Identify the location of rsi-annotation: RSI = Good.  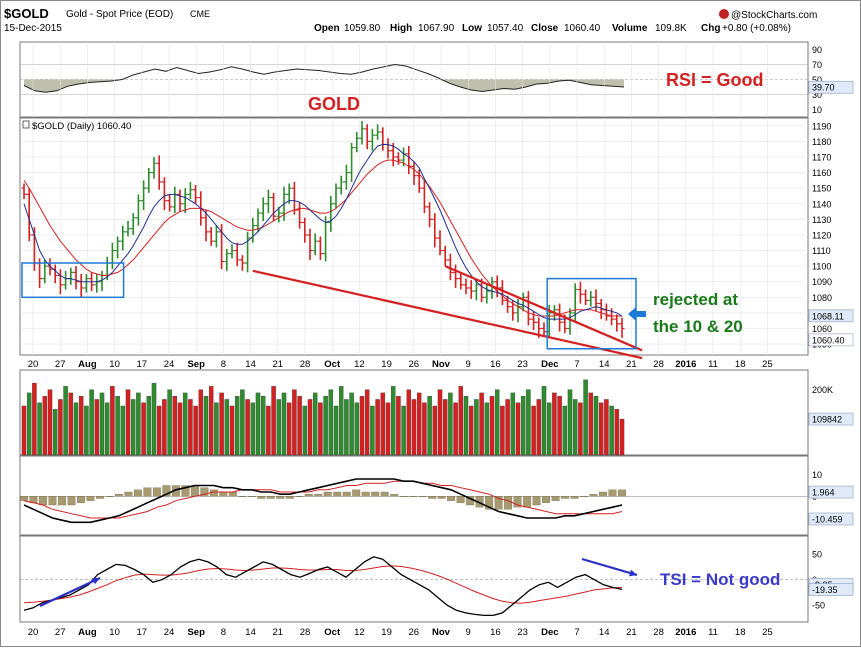
(715, 80).